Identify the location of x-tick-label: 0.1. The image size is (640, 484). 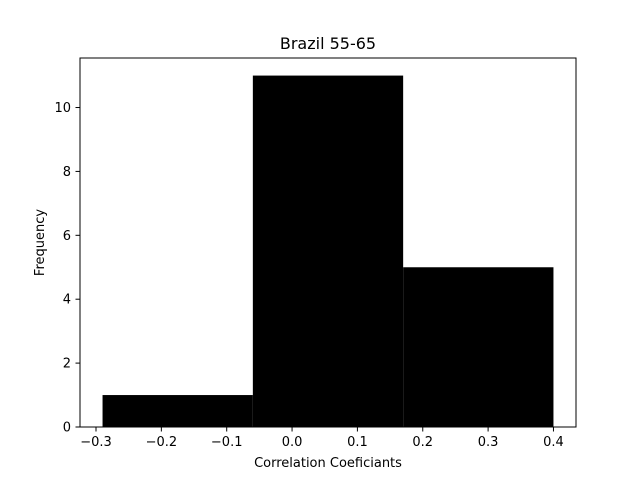
(357, 442).